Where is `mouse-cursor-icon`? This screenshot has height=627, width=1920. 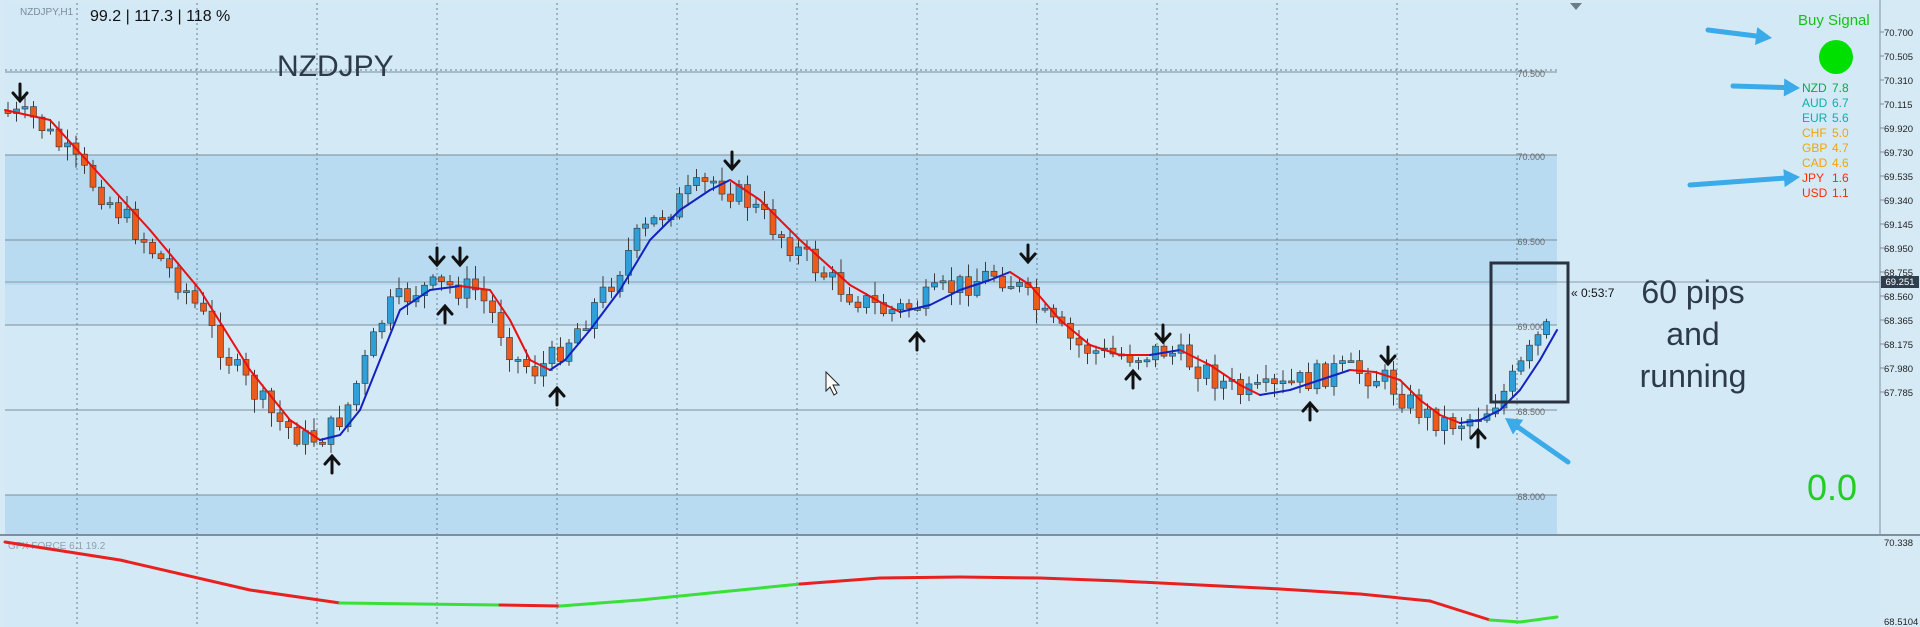
mouse-cursor-icon is located at coordinates (833, 383).